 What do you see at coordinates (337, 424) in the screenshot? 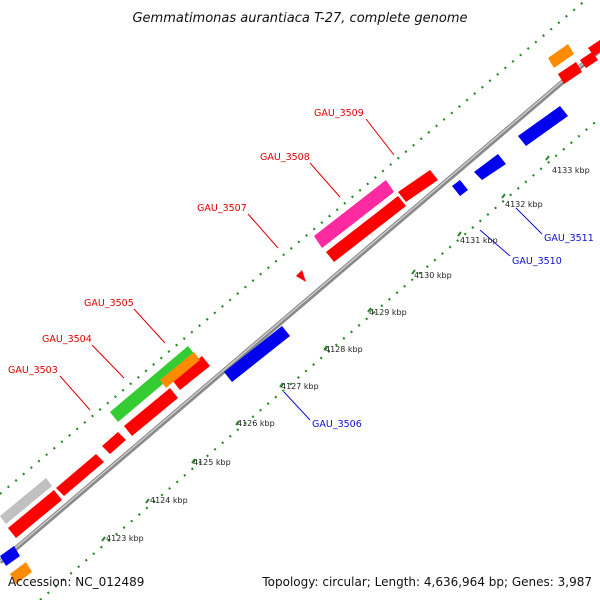
I see `gene-label-gau-3506: GAU_3506` at bounding box center [337, 424].